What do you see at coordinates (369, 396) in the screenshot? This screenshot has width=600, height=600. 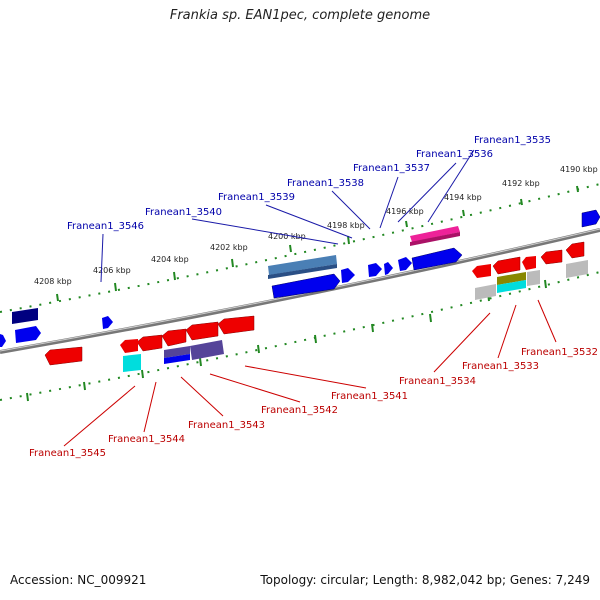 I see `gene-label-3541: Franean1_3541` at bounding box center [369, 396].